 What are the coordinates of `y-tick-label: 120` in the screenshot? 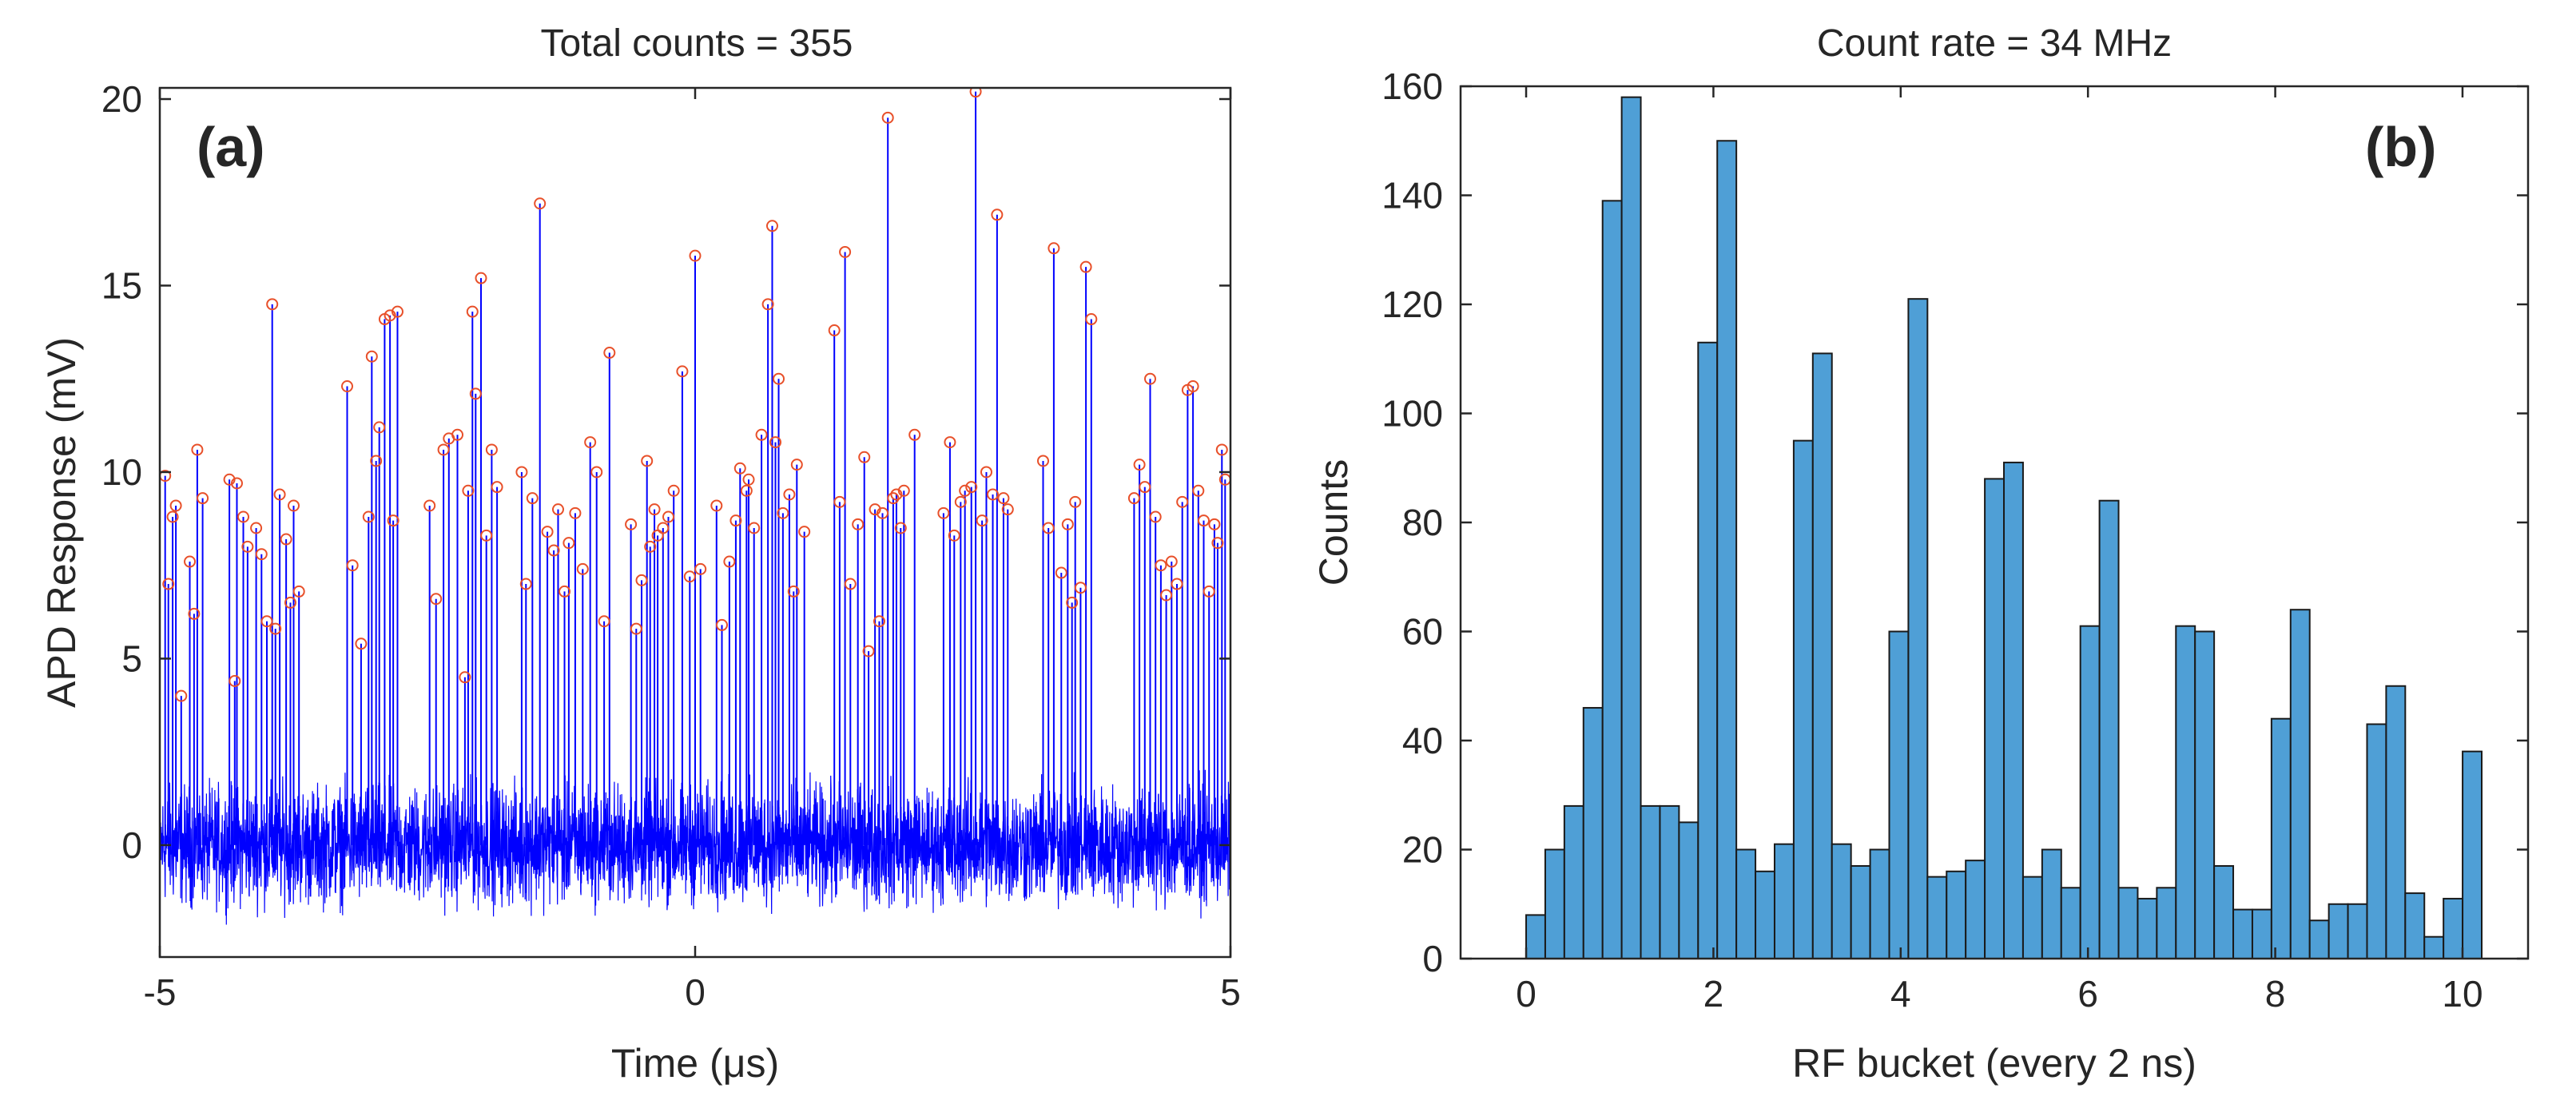 It's located at (1412, 305).